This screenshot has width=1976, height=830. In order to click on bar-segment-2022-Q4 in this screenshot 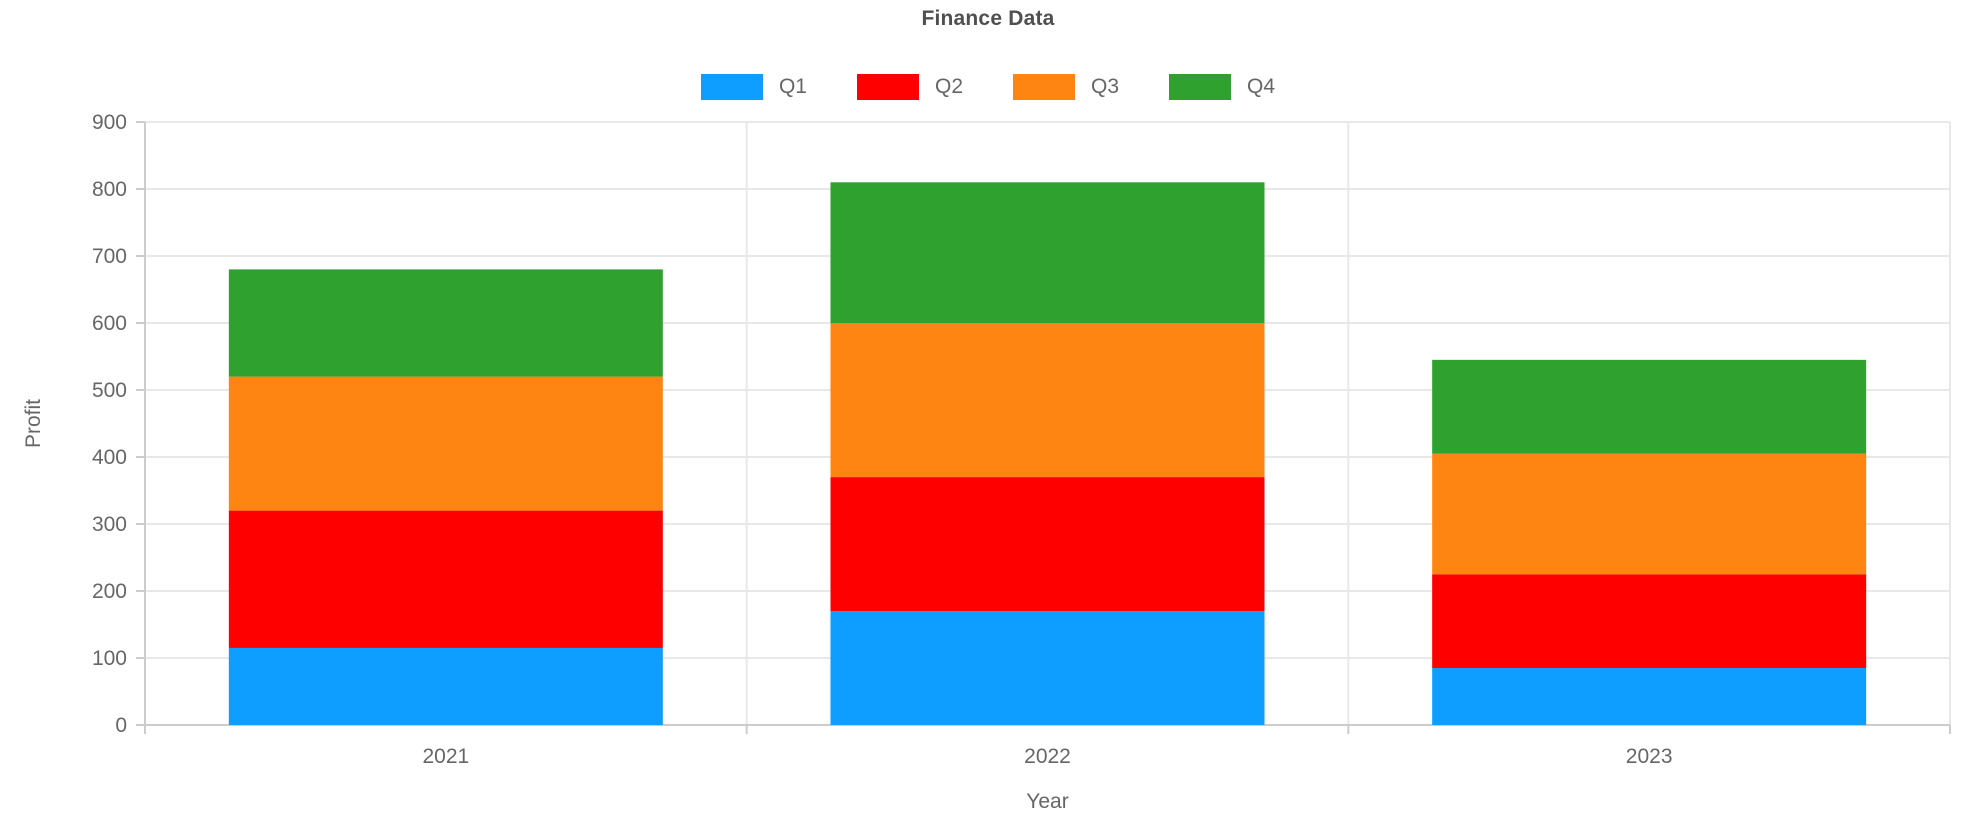, I will do `click(1047, 252)`.